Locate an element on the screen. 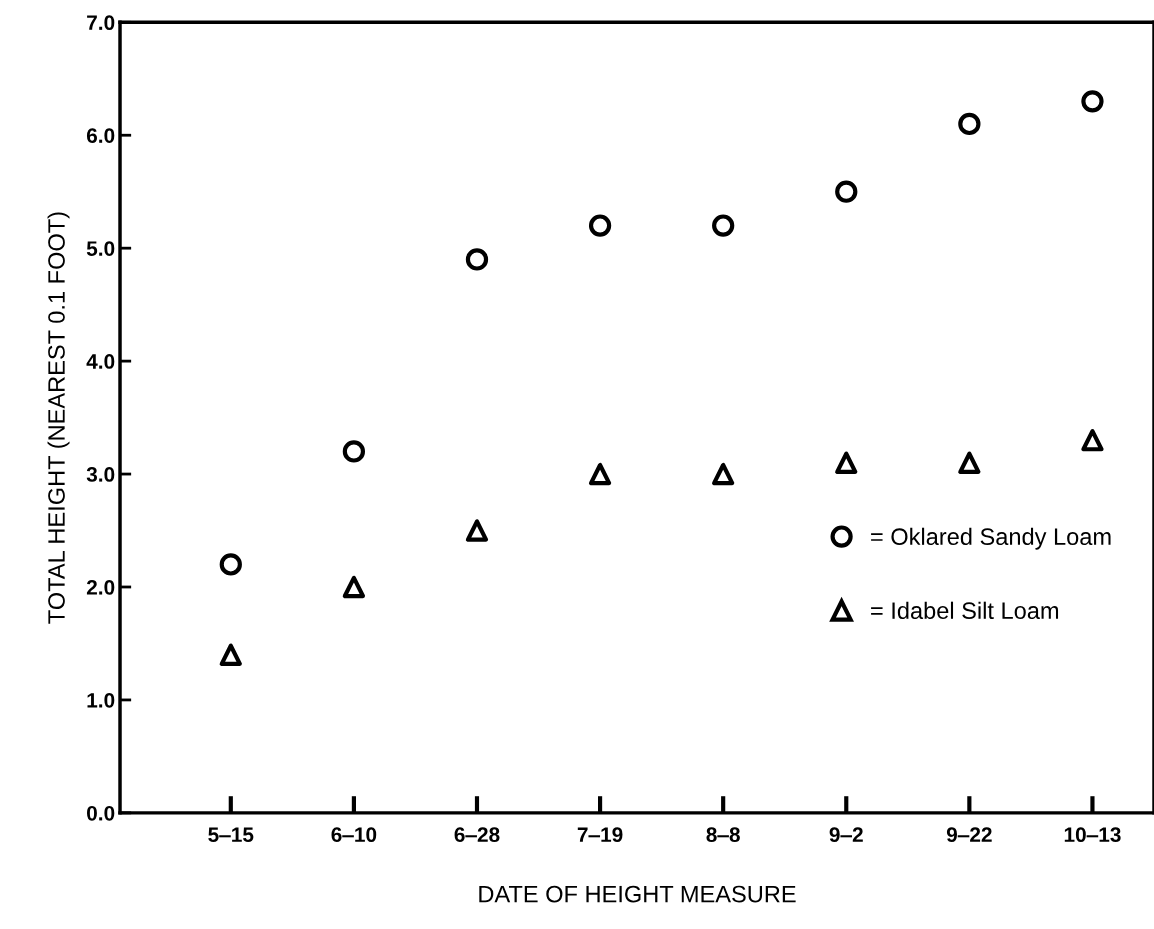  y-tick-label: 4.0 is located at coordinates (100, 361).